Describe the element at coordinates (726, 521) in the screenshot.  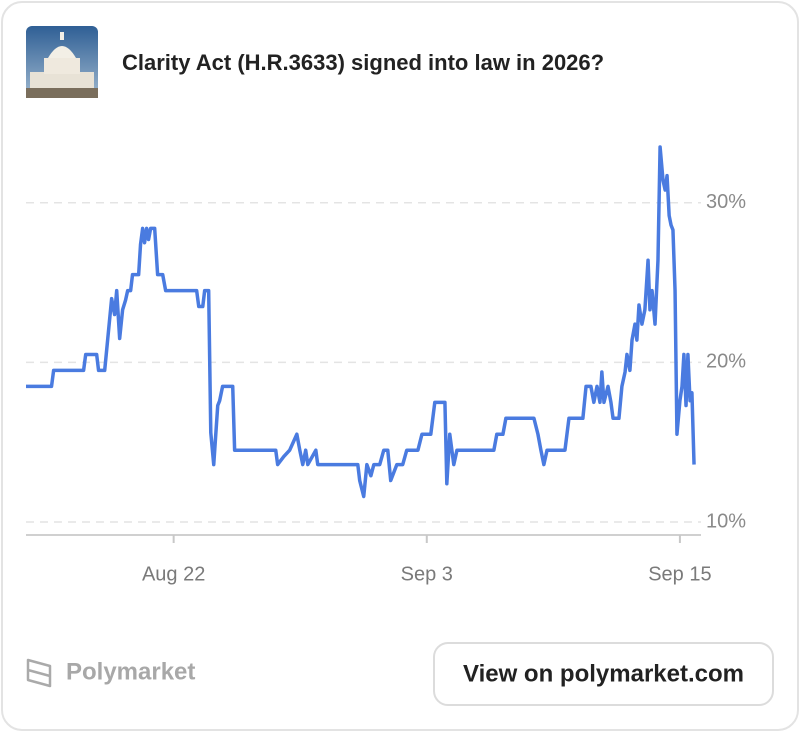
I see `y-tick-label: 10%` at that location.